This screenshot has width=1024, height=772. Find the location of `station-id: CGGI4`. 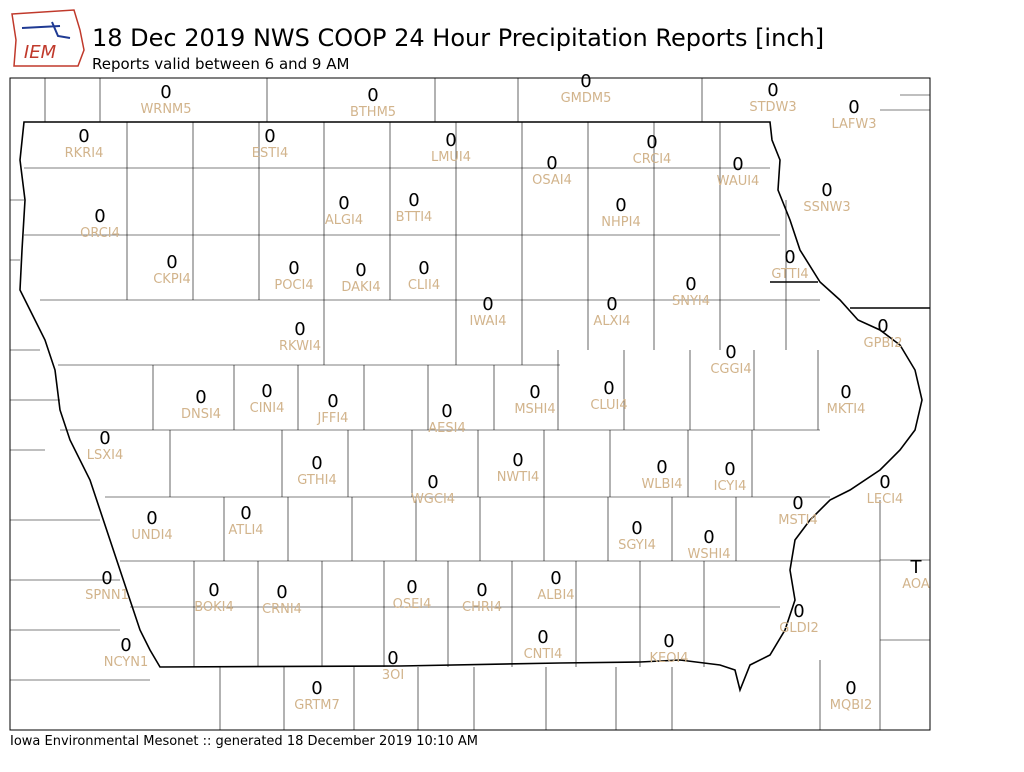

station-id: CGGI4 is located at coordinates (730, 369).